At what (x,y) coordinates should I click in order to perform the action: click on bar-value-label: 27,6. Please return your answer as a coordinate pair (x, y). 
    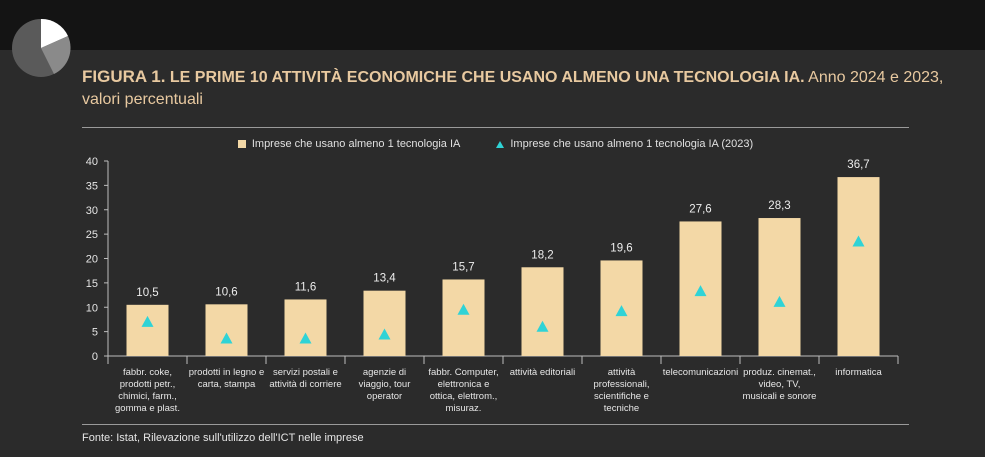
    Looking at the image, I should click on (700, 209).